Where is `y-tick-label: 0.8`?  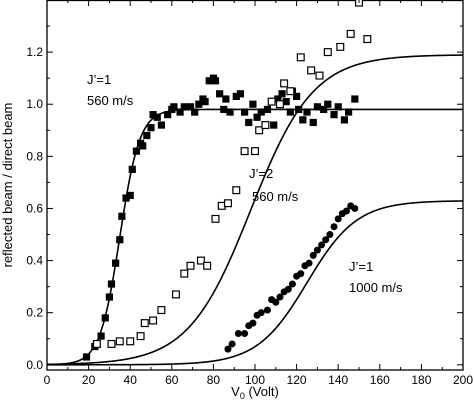 y-tick-label: 0.8 is located at coordinates (34, 156).